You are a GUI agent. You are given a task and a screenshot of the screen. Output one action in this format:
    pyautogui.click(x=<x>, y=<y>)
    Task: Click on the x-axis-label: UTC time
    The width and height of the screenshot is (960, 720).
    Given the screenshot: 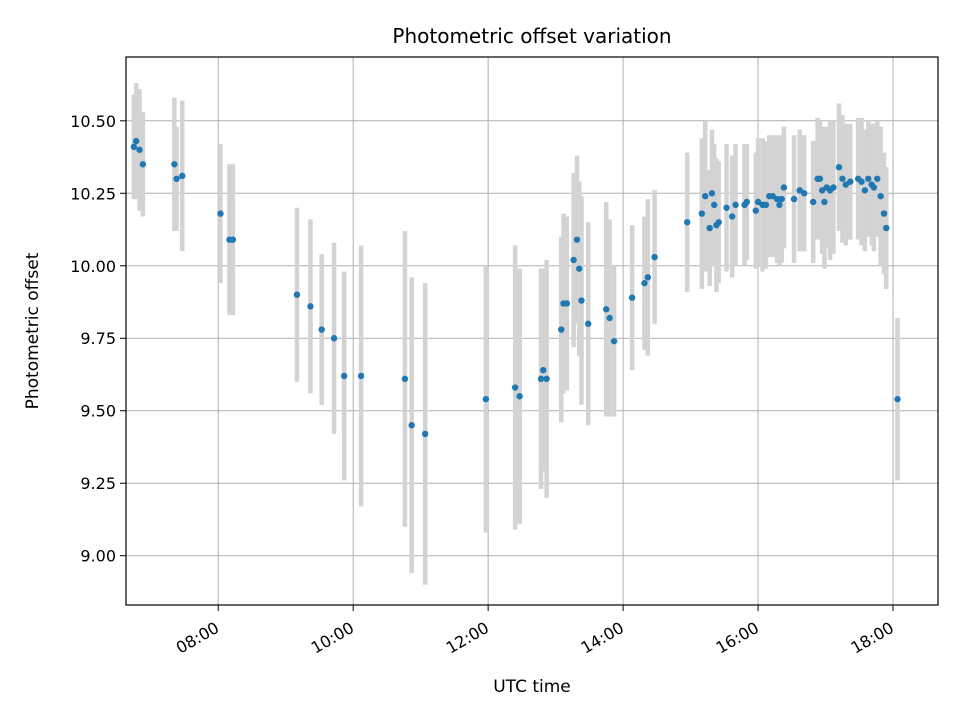 What is the action you would take?
    pyautogui.click(x=532, y=687)
    